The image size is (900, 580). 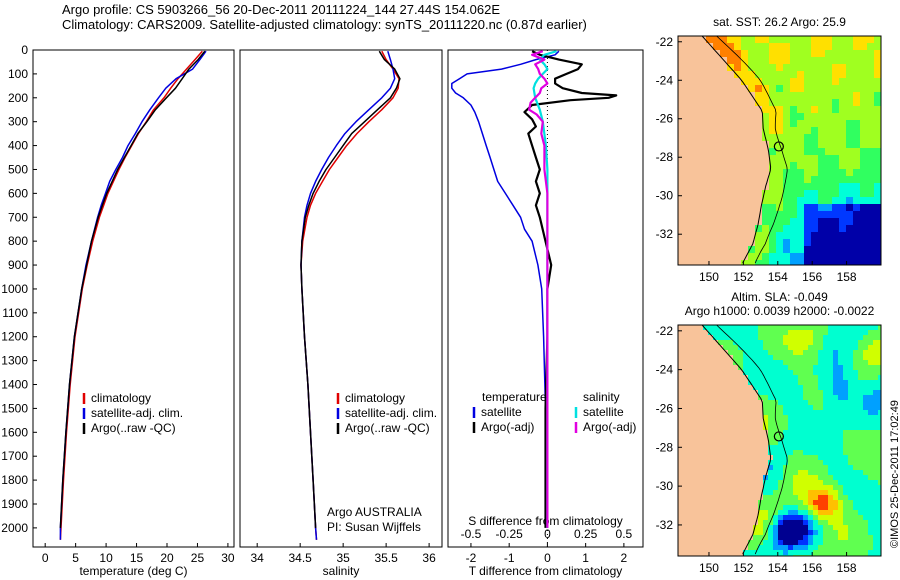 What do you see at coordinates (18, 193) in the screenshot?
I see `depth-tick-label: 600` at bounding box center [18, 193].